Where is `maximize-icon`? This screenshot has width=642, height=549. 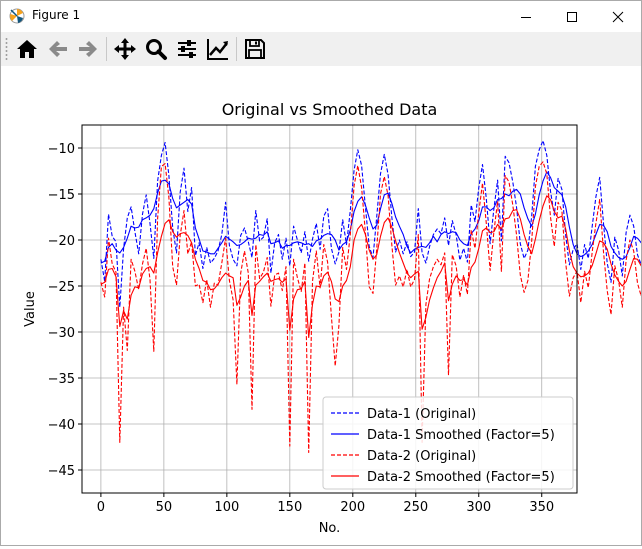 maximize-icon is located at coordinates (572, 16).